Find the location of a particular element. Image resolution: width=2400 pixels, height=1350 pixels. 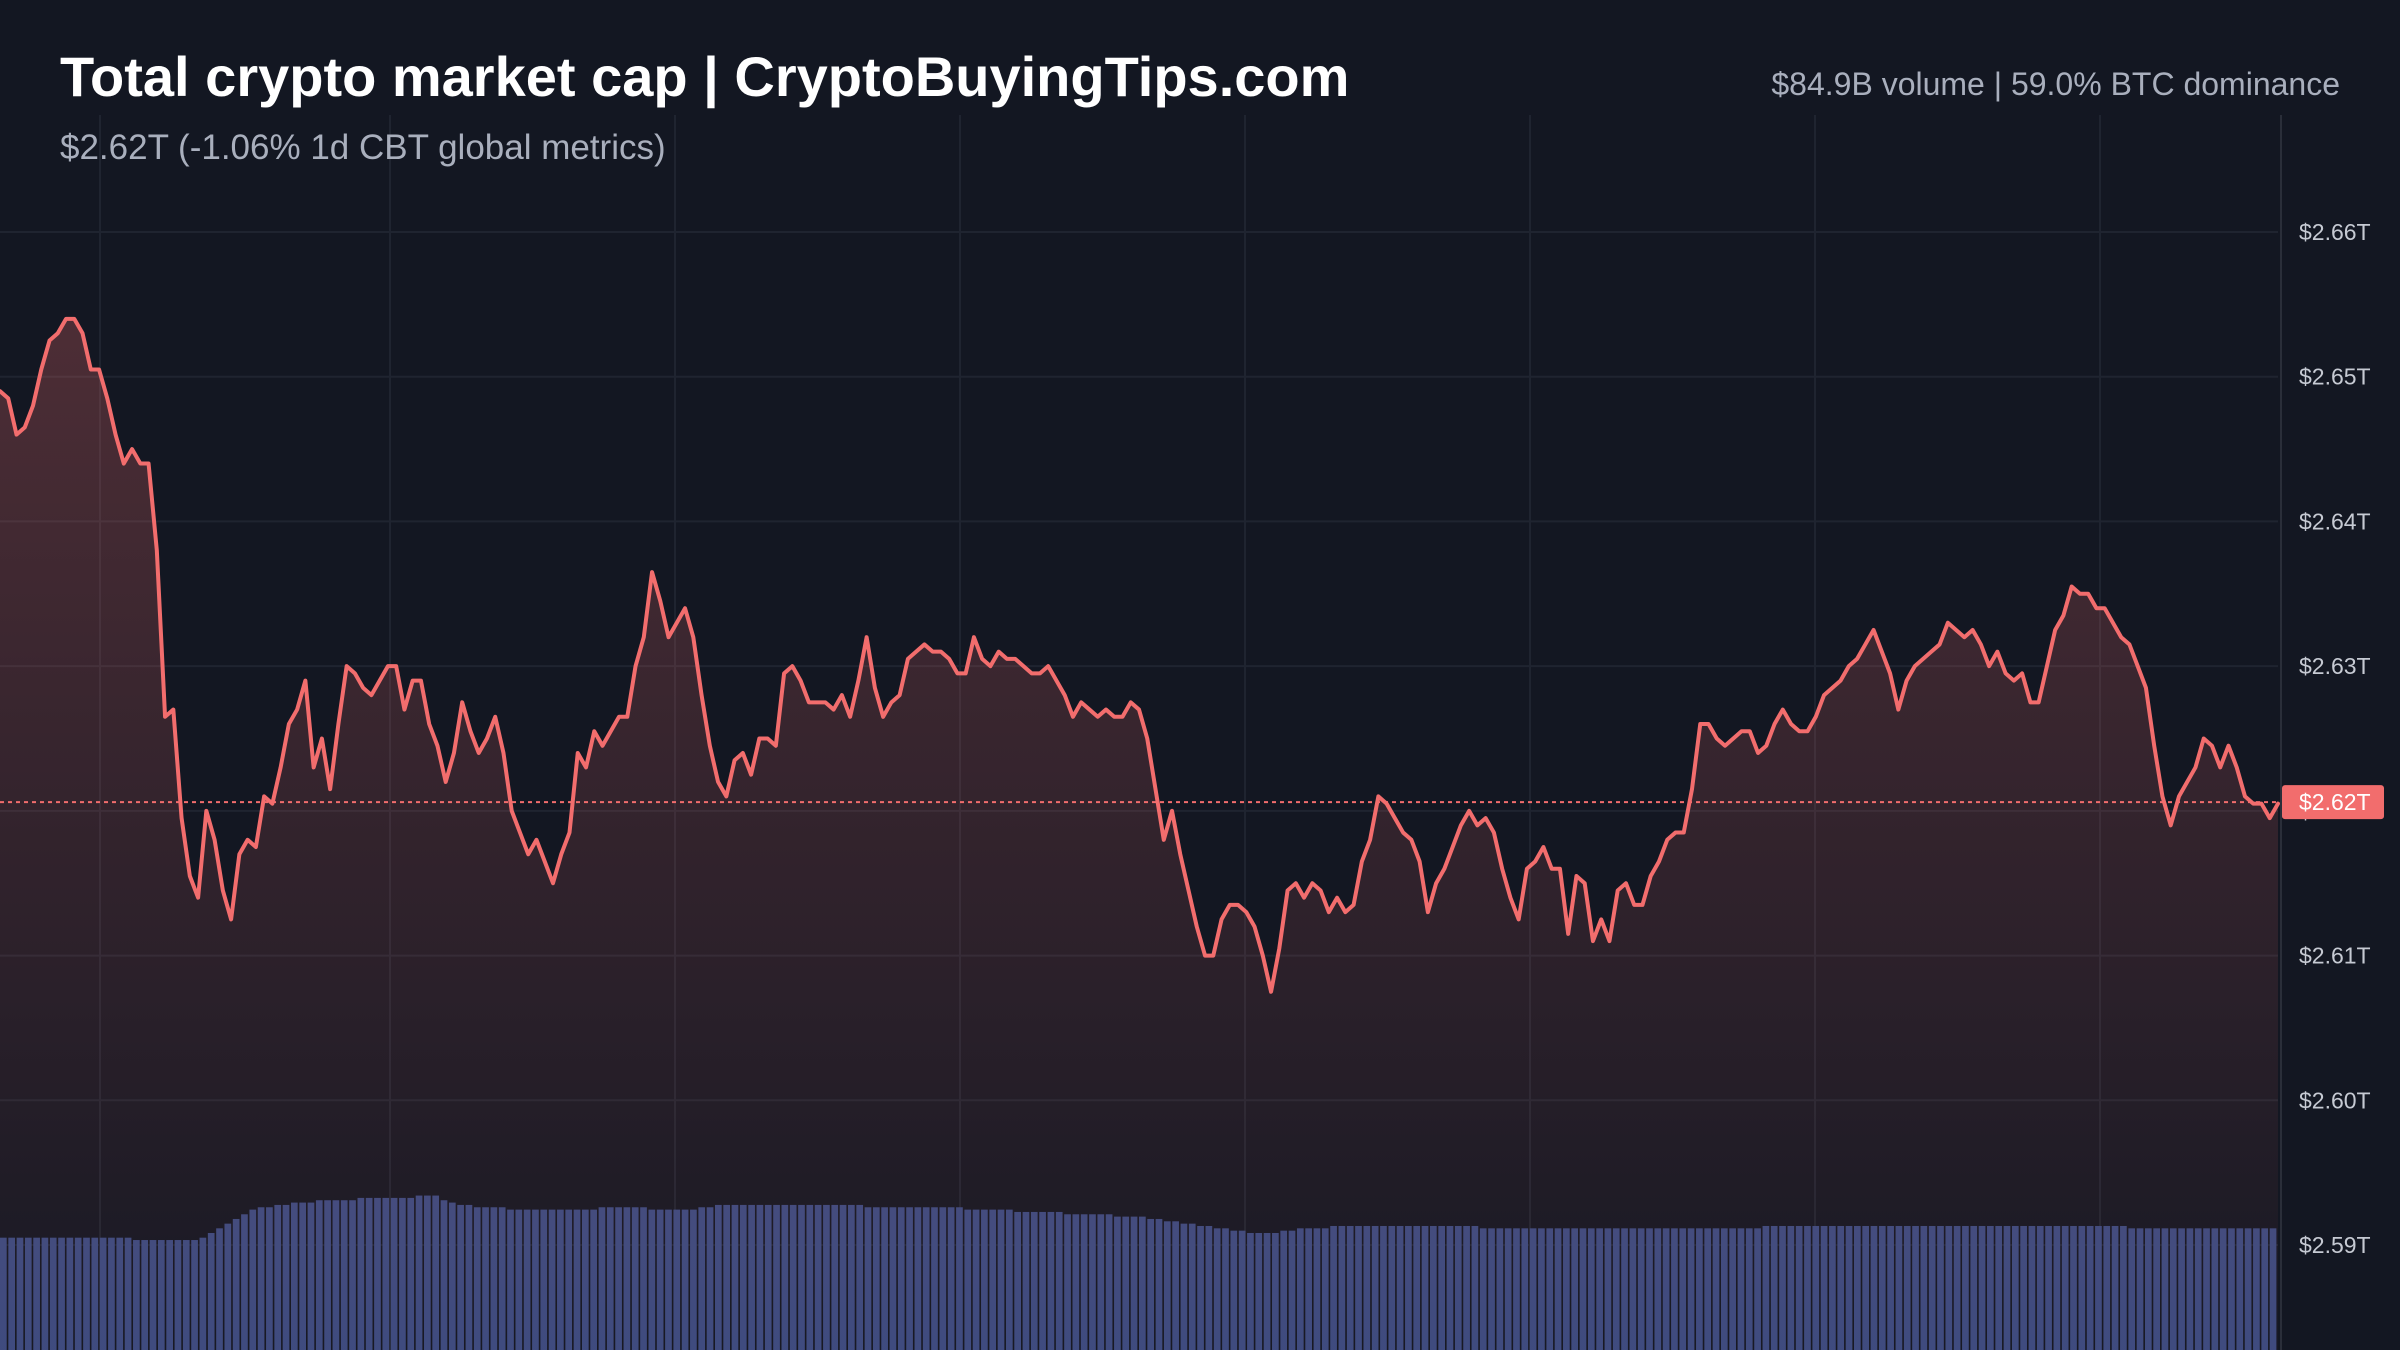

current-price-tag-bg is located at coordinates (2333, 802).